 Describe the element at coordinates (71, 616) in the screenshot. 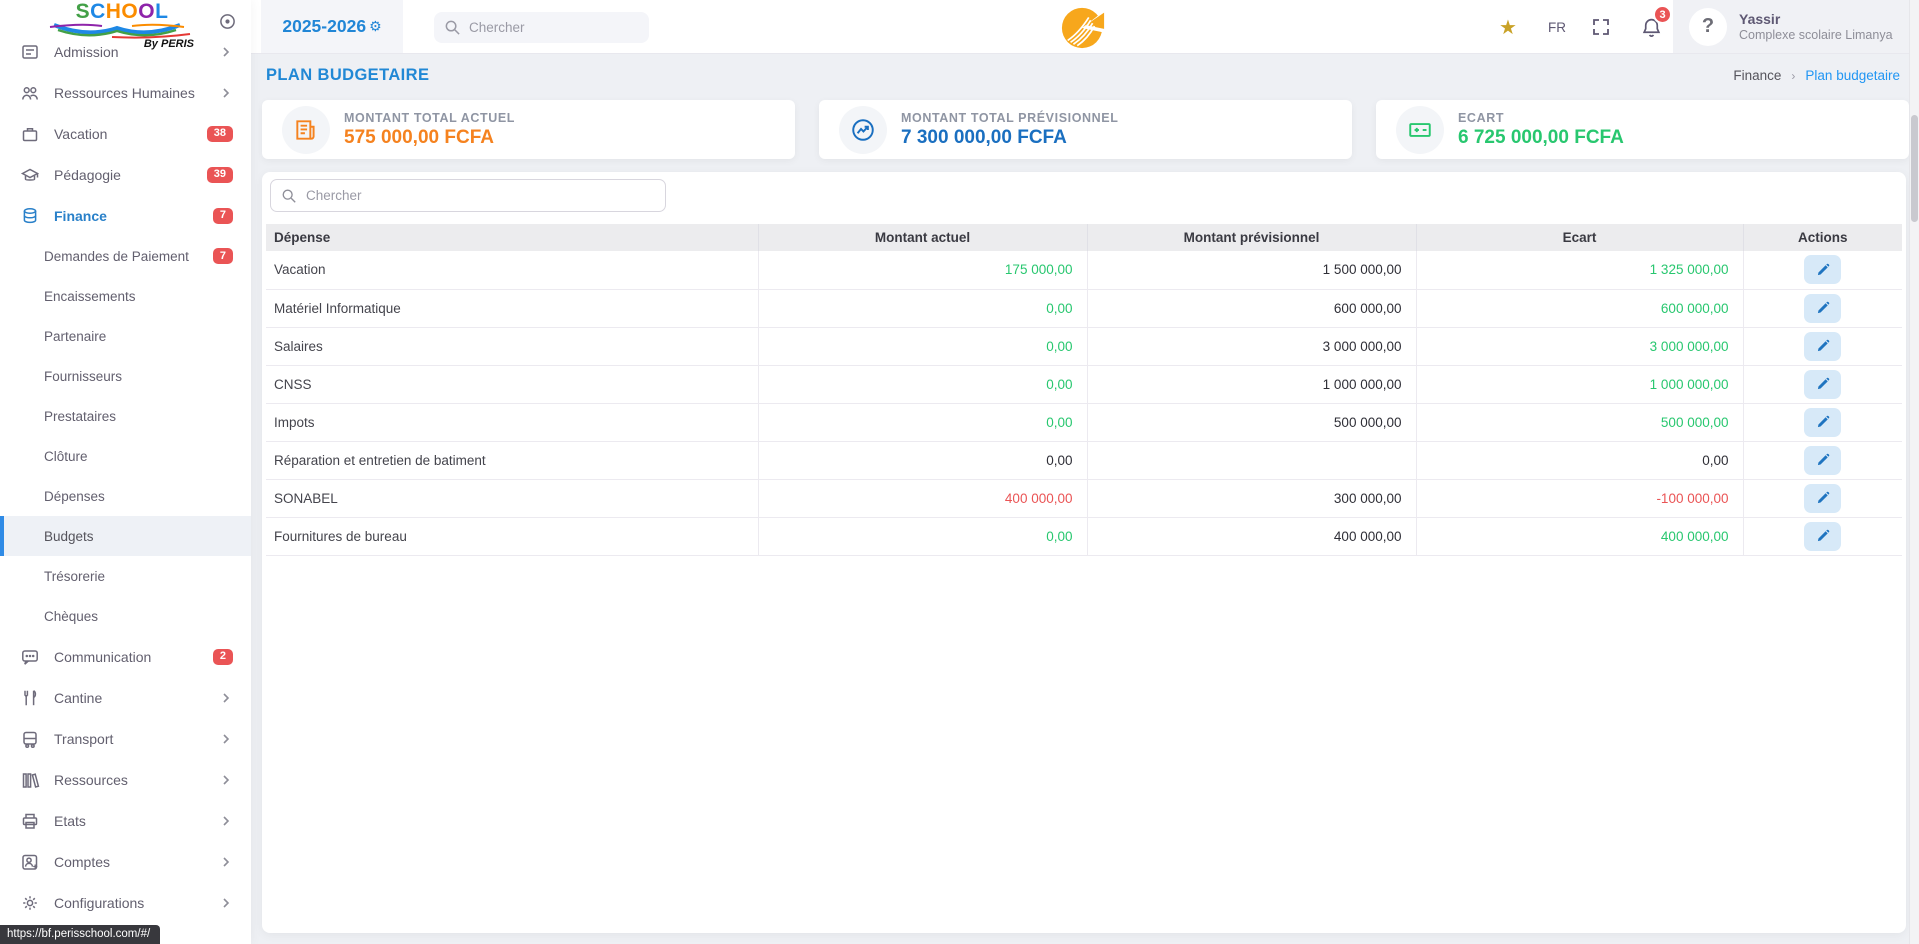

I see `sidebar-subitem-label: Chèques` at that location.